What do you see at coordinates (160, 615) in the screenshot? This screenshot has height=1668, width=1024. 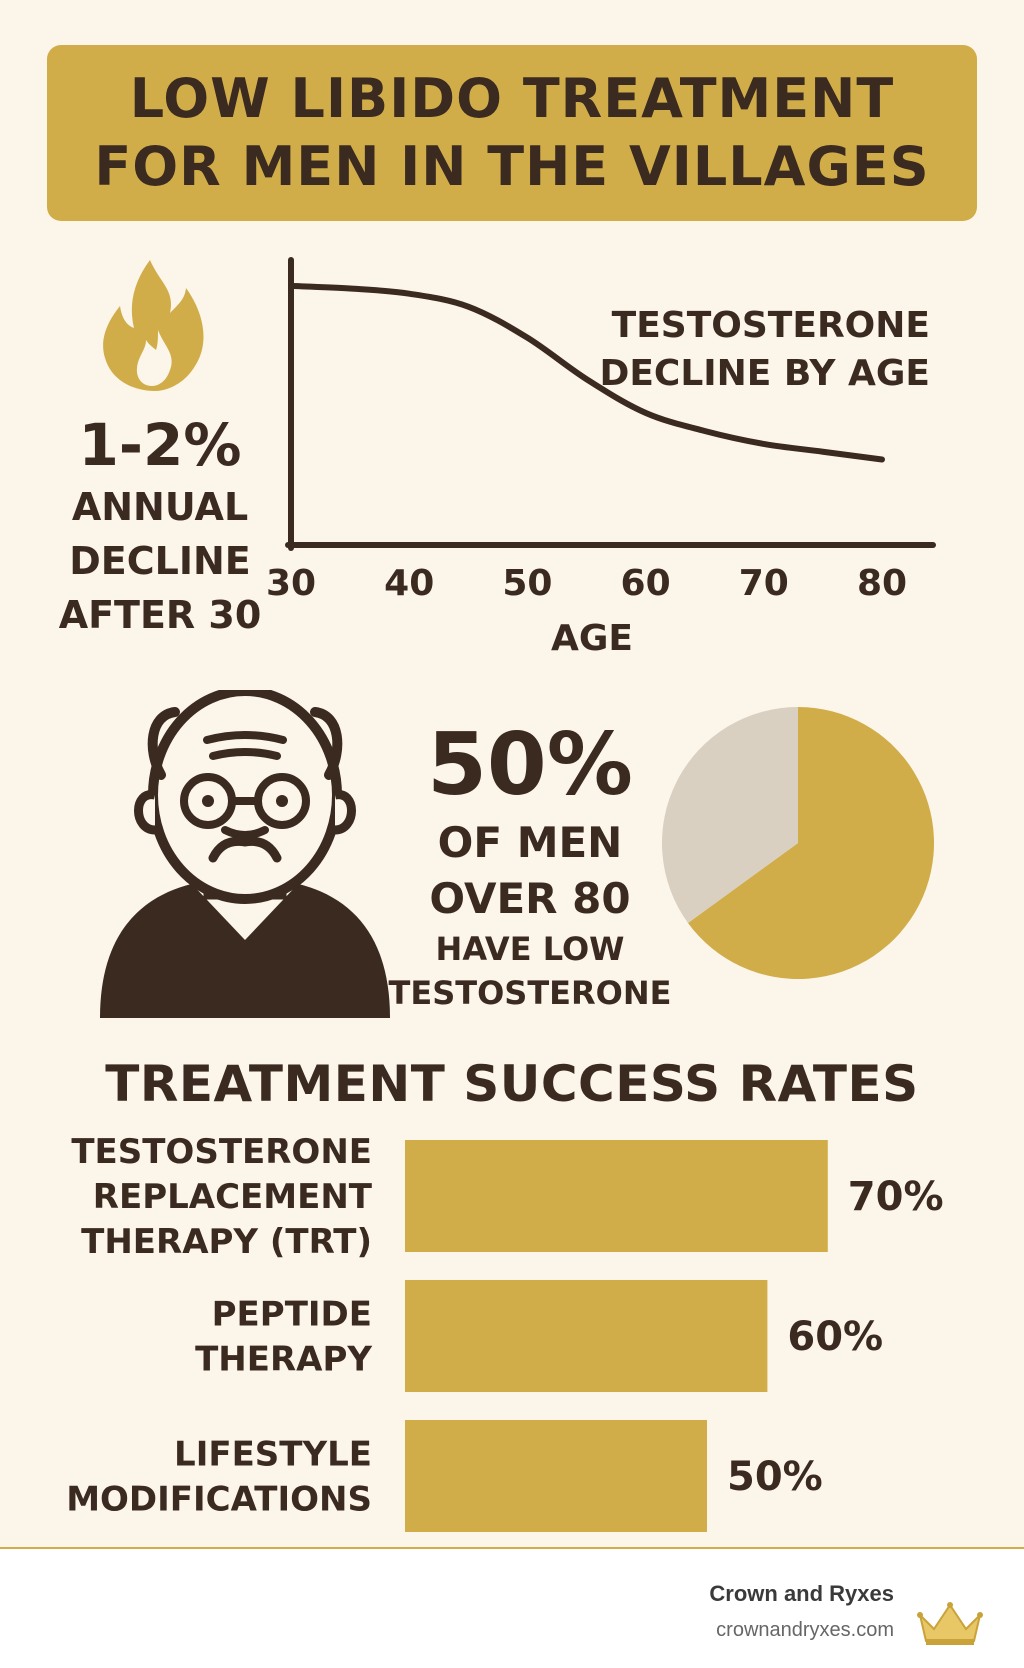 I see `decline-line-3: AFTER 30` at bounding box center [160, 615].